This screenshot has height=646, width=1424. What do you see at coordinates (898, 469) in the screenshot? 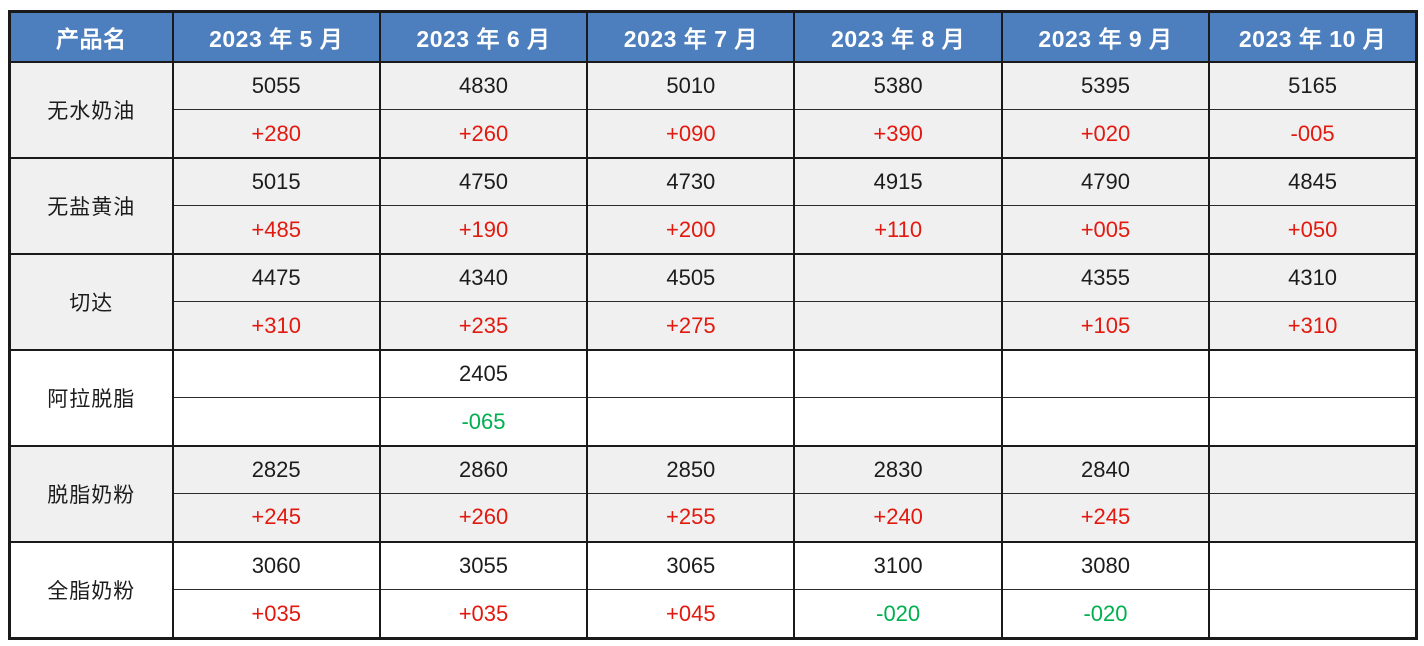
I see `price-cell: 2830` at bounding box center [898, 469].